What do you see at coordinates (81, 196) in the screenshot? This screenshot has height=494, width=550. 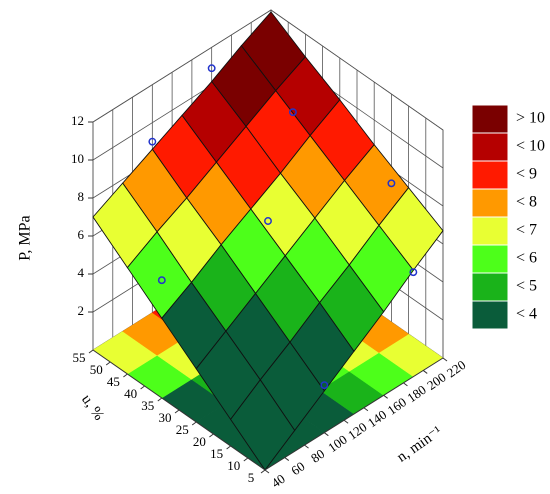 I see `z-tick-label: 8` at bounding box center [81, 196].